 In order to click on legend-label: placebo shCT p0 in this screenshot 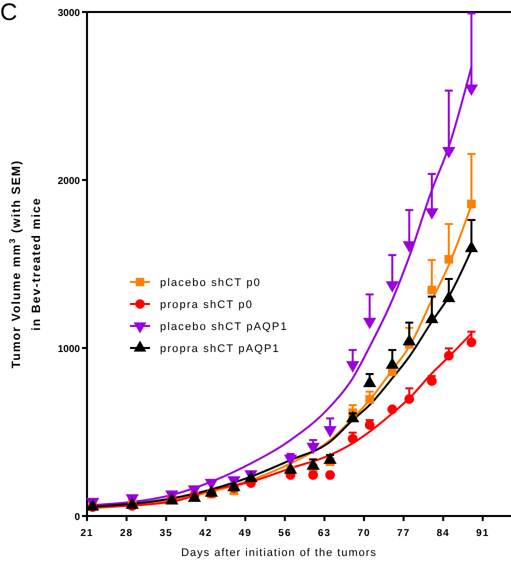, I will do `click(210, 283)`.